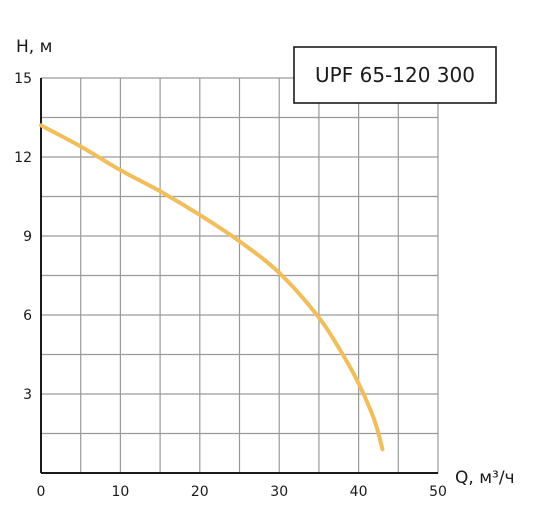  What do you see at coordinates (27, 395) in the screenshot?
I see `y-tick-label: 3` at bounding box center [27, 395].